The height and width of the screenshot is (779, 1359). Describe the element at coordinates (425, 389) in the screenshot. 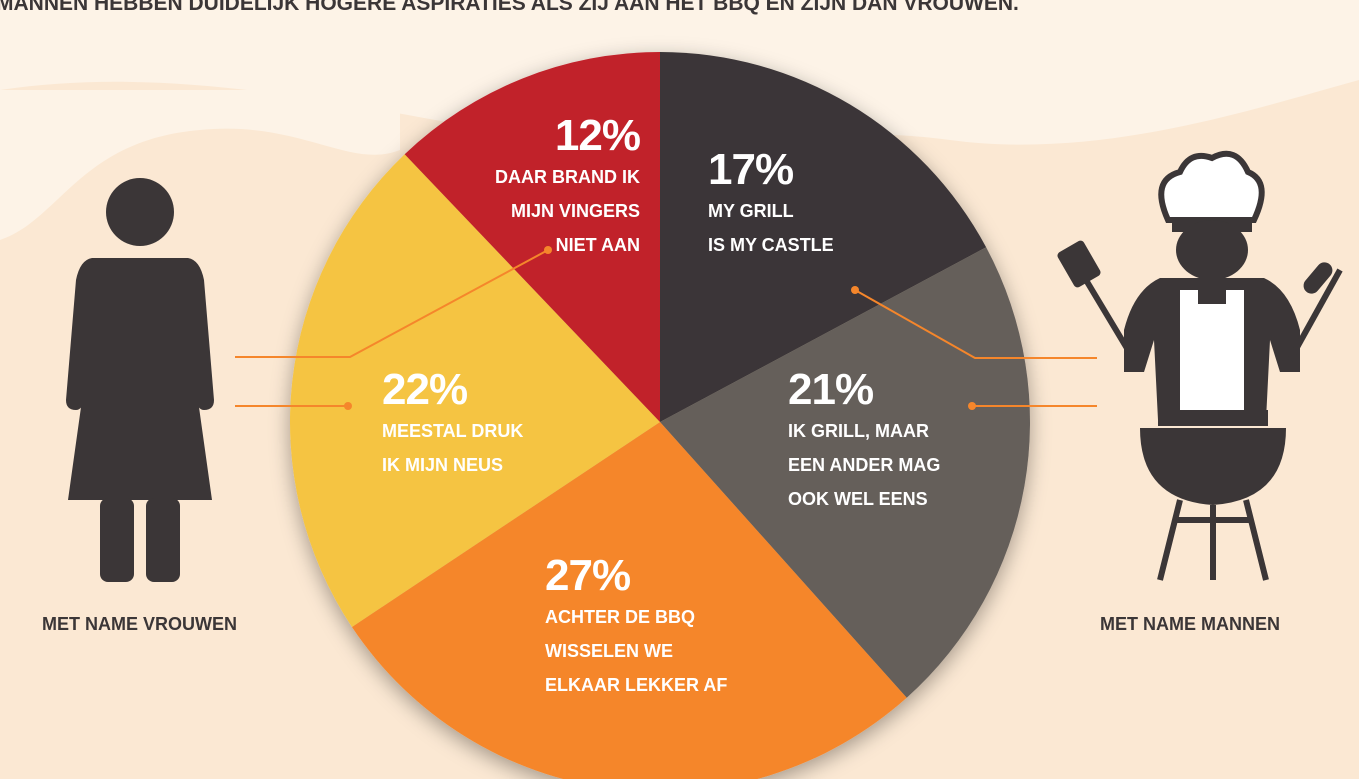

I see `value-label: 22%` at that location.